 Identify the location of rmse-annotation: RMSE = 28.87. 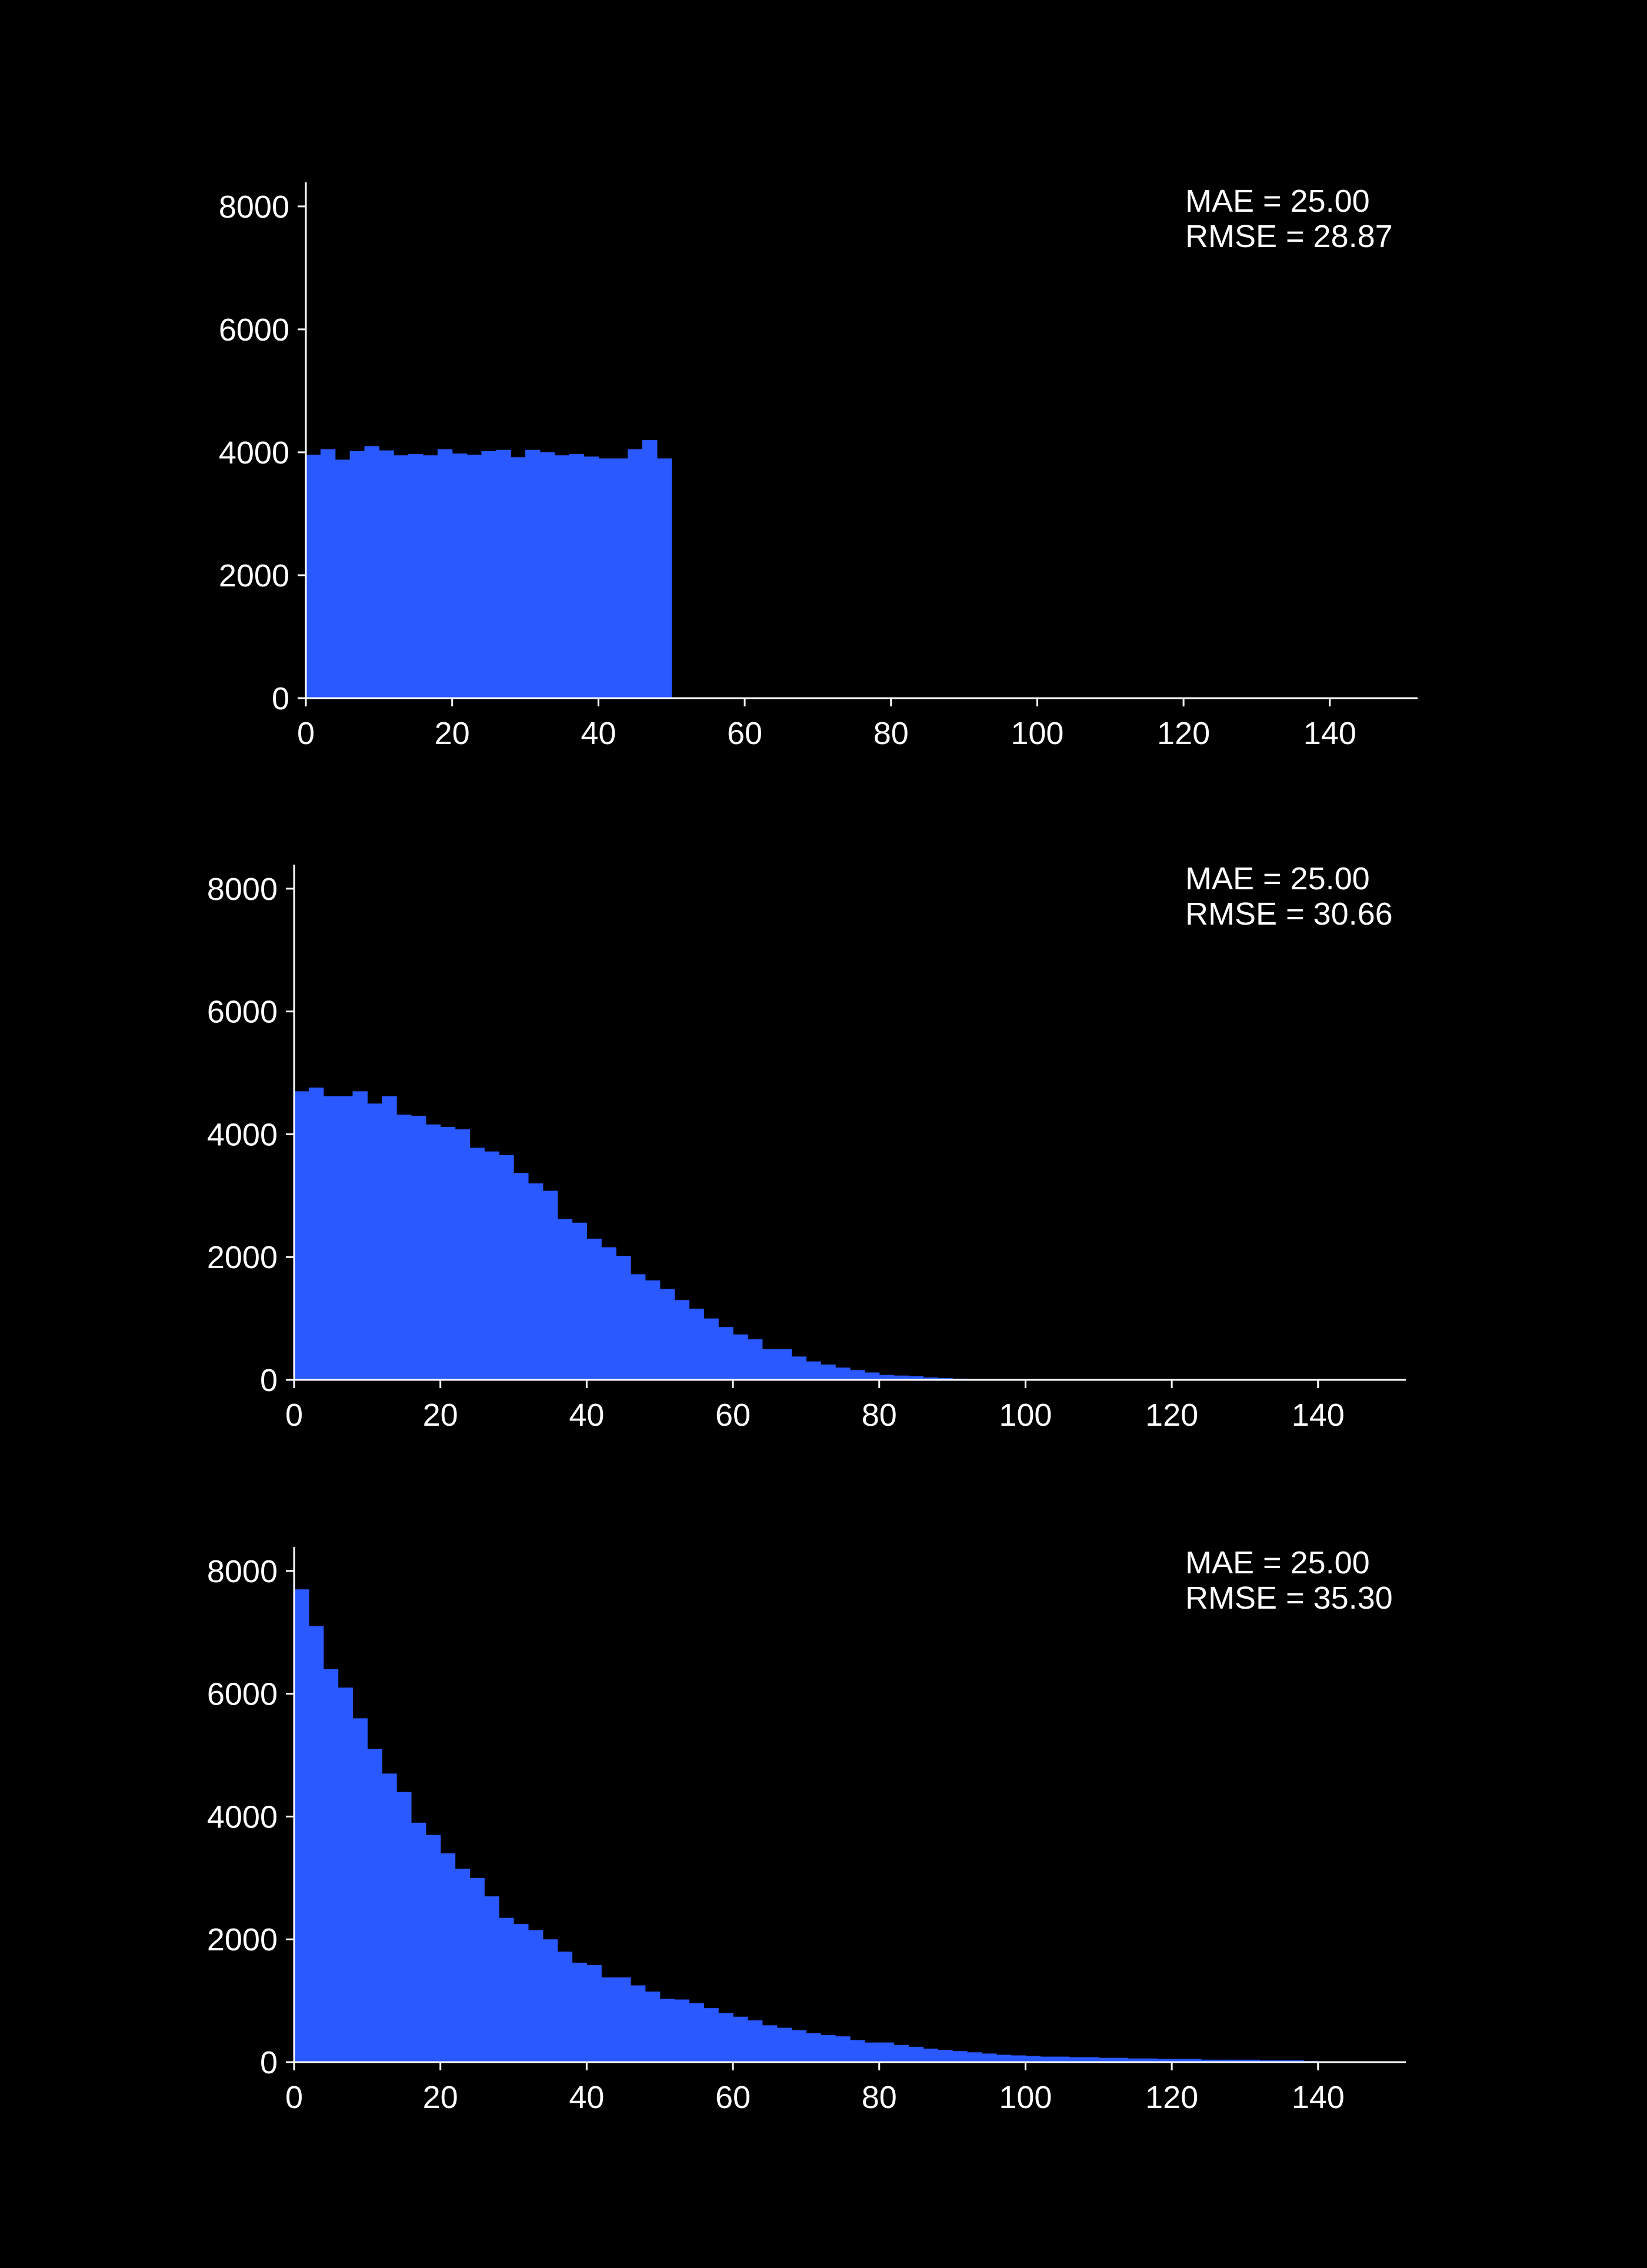
(1289, 236).